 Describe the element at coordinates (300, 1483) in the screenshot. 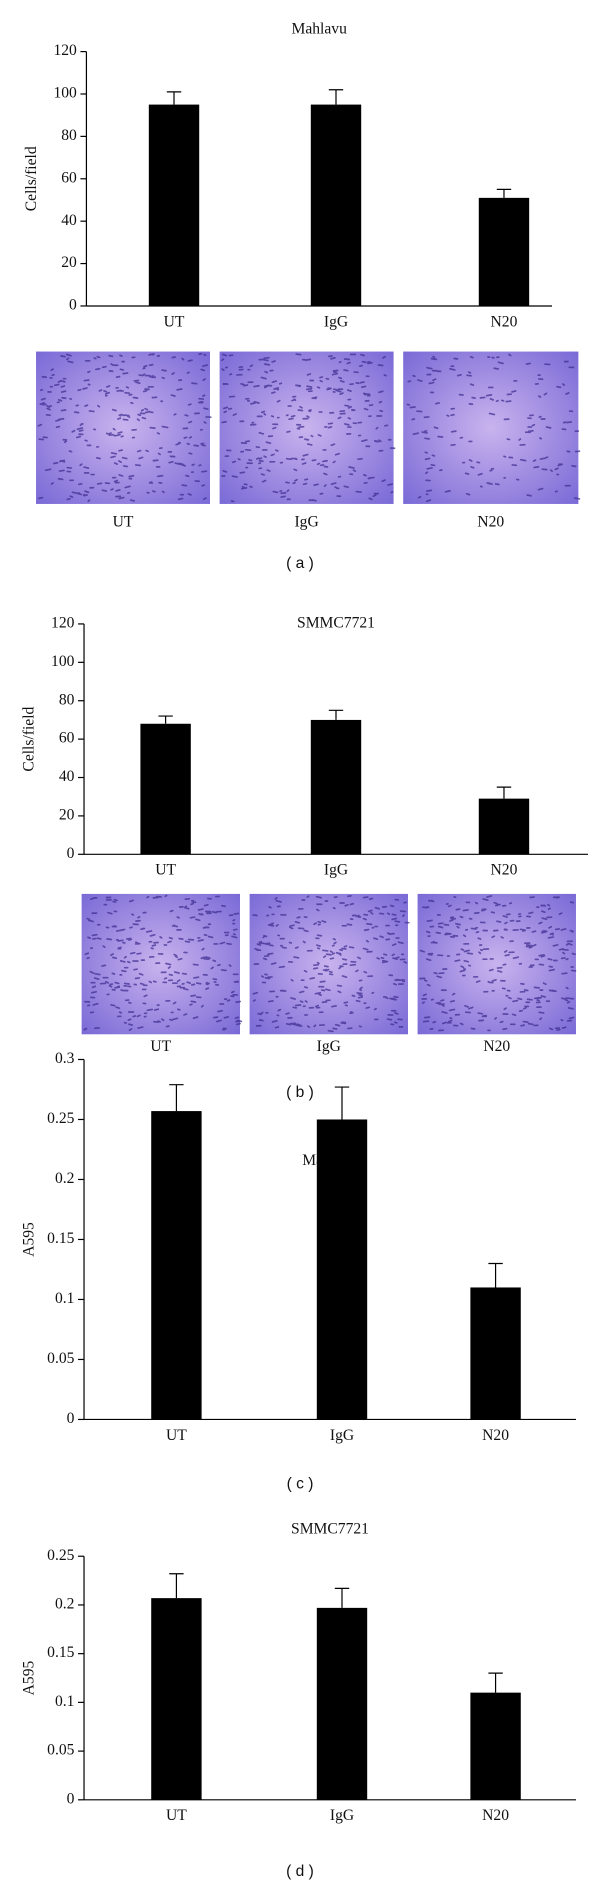

I see `panel-label: ( c )` at that location.